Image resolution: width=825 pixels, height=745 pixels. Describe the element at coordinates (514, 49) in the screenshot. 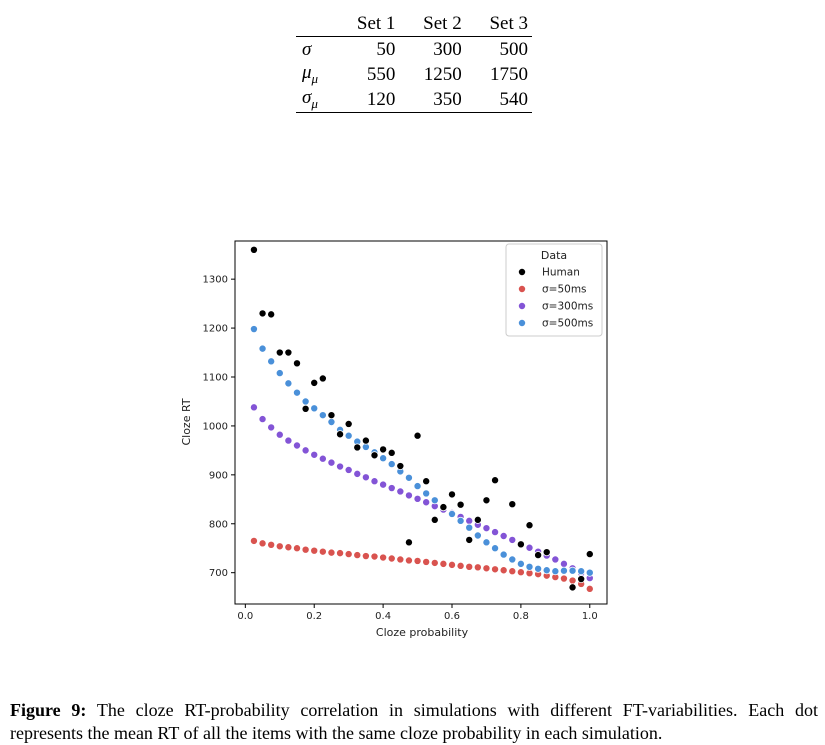

I see `table-cell: 500` at that location.